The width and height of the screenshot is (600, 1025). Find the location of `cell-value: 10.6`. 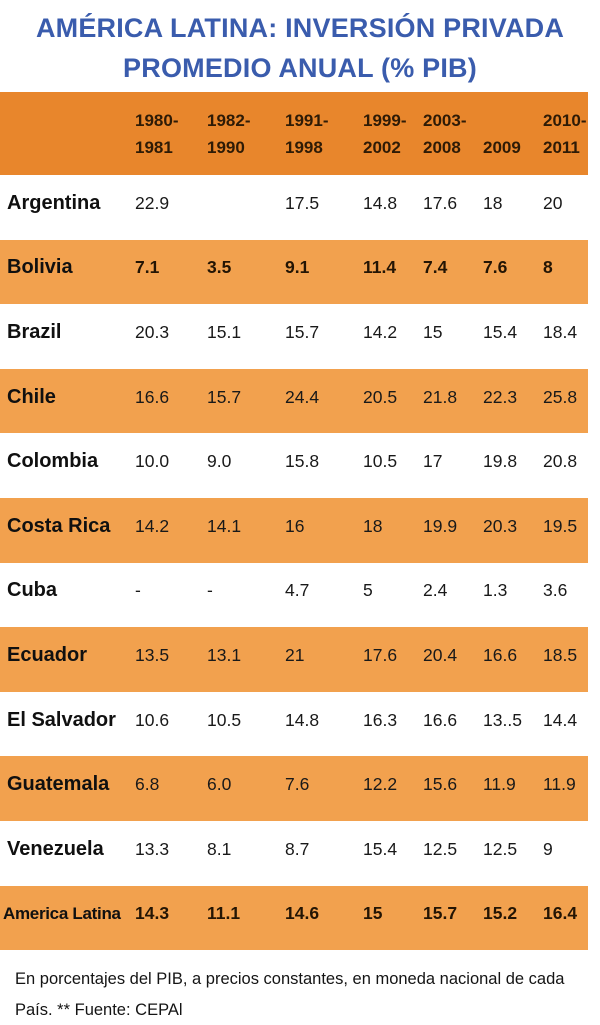

cell-value: 10.6 is located at coordinates (152, 719).